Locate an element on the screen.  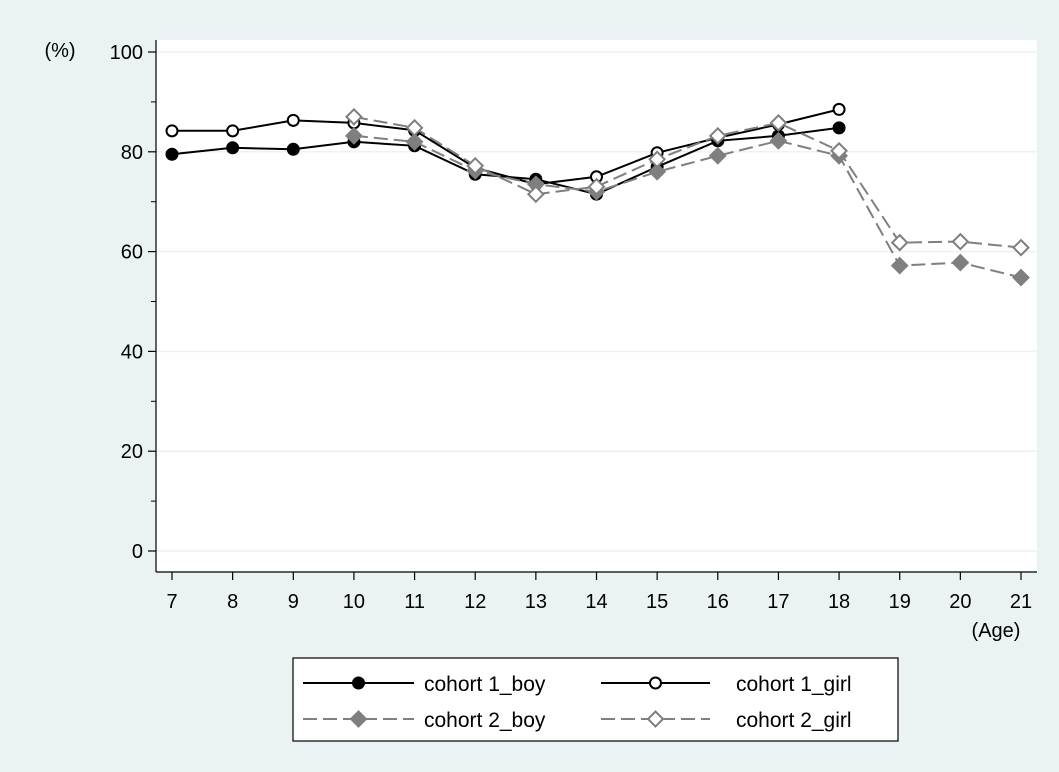
legend-label: cohort 2_girl is located at coordinates (794, 720).